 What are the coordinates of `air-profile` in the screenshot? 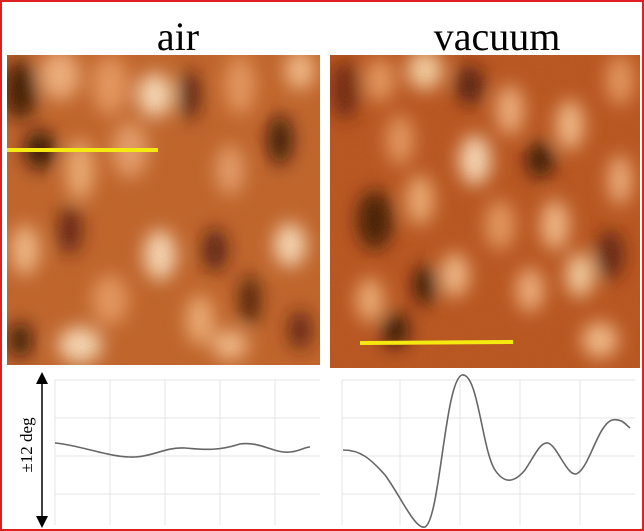 It's located at (182, 450).